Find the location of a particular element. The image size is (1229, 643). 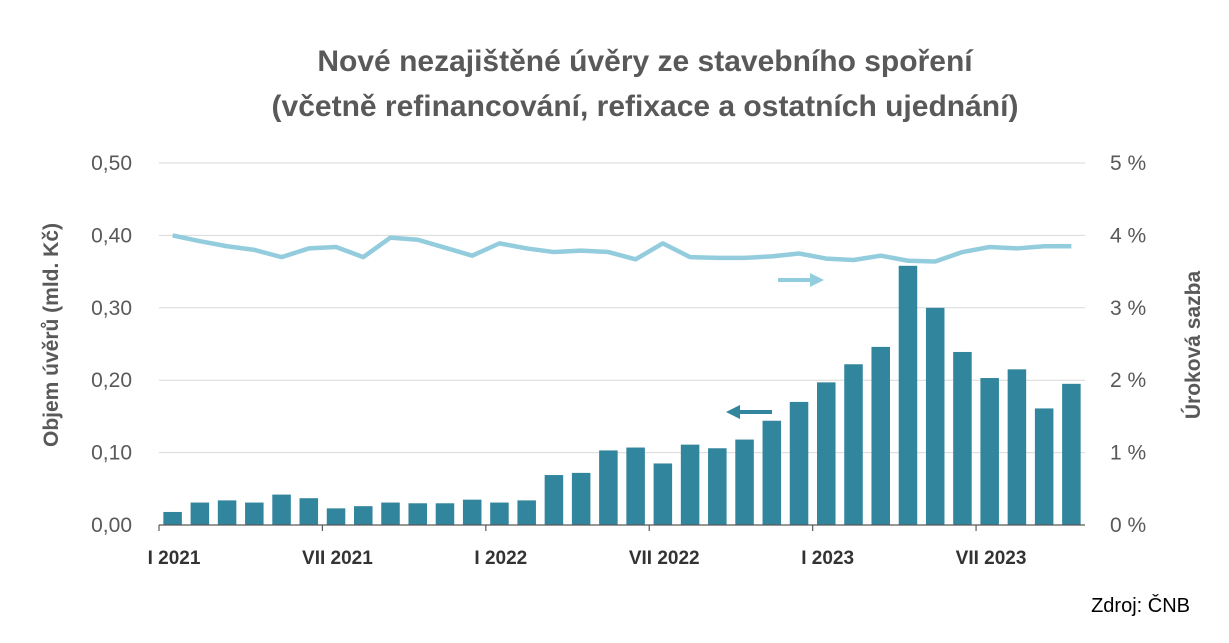

line-series is located at coordinates (622, 248).